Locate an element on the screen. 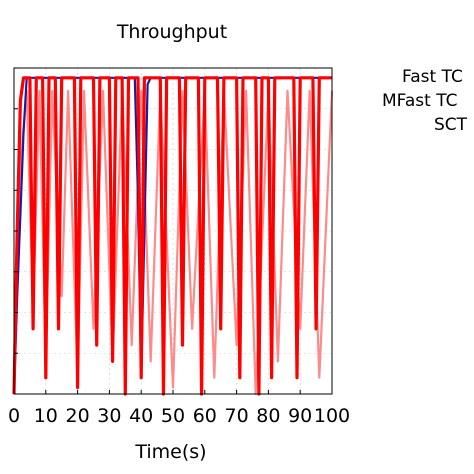 The image size is (474, 474). x-tick-label: 50 is located at coordinates (173, 416).